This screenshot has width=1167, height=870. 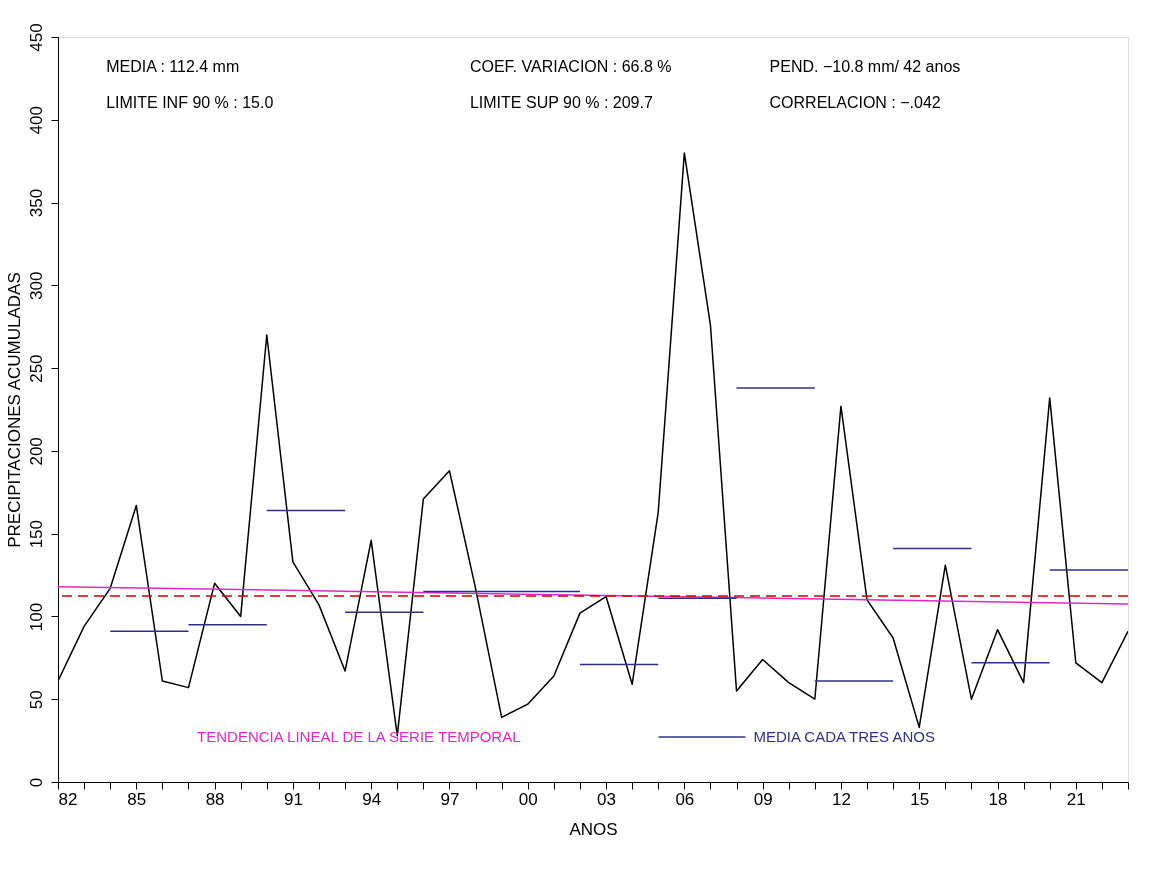 What do you see at coordinates (561, 102) in the screenshot?
I see `annotation: LIMITE SUP 90 % : 209.7` at bounding box center [561, 102].